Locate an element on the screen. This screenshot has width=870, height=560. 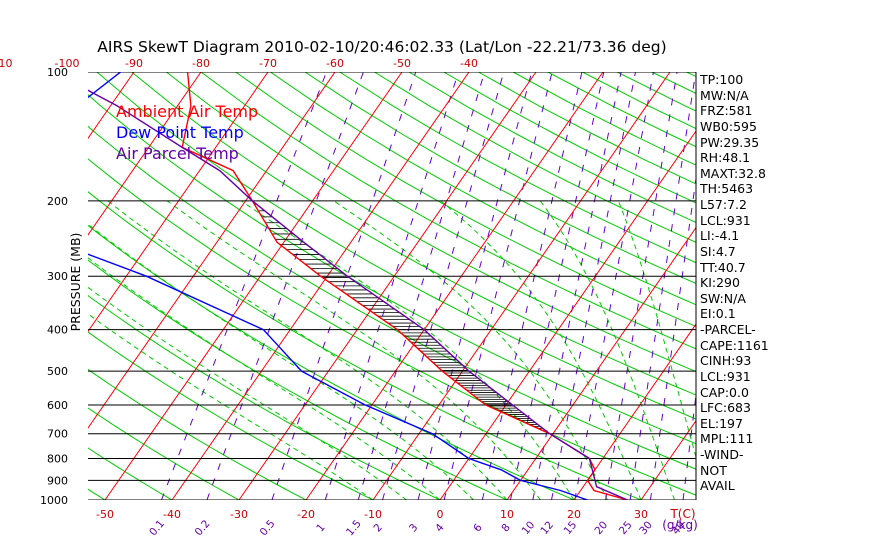
mixing-ratio-tick-label: 1 is located at coordinates (320, 528).